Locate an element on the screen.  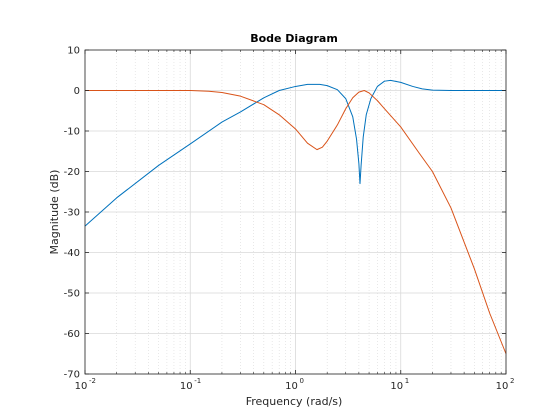
x-tick-exponent: -2 is located at coordinates (92, 381).